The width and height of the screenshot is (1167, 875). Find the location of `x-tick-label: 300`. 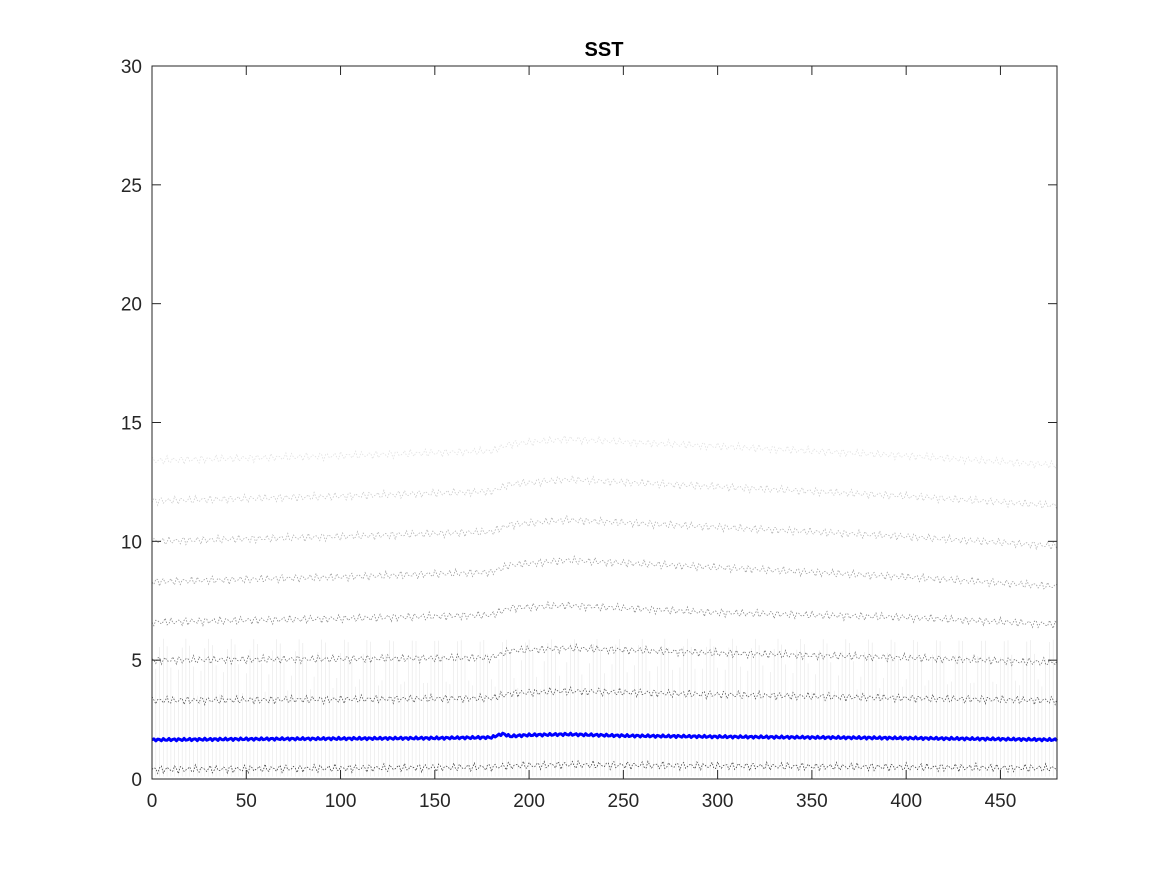

x-tick-label: 300 is located at coordinates (718, 801).